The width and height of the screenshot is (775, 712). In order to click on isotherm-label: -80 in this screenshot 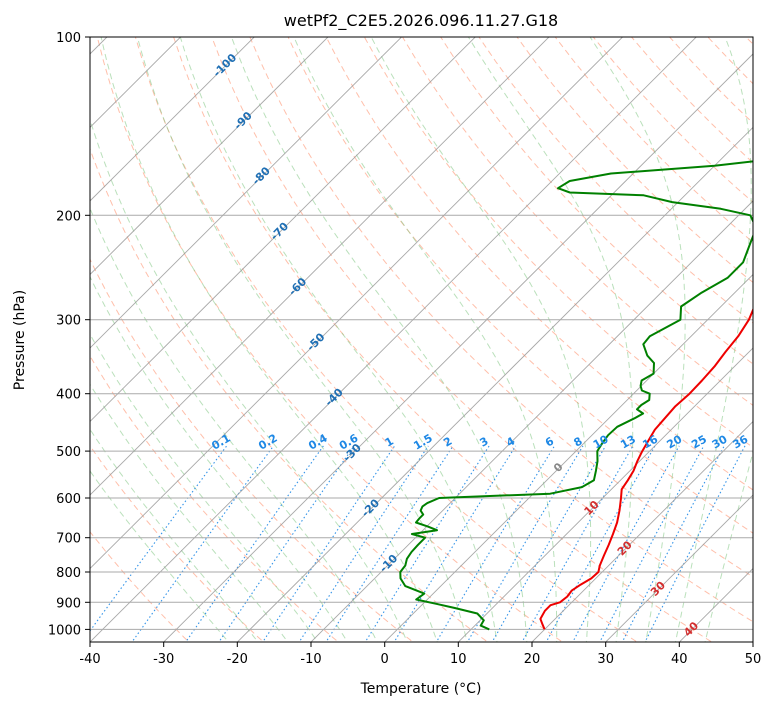, I will do `click(261, 175)`.